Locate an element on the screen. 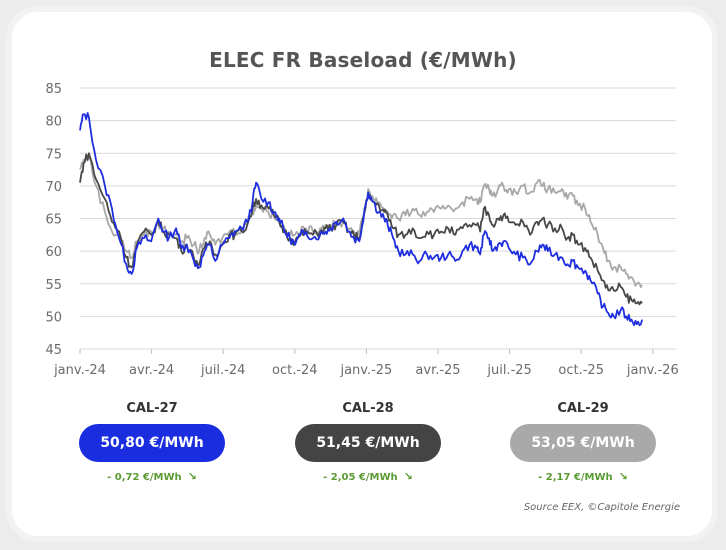 The image size is (726, 550). cal-28-label: CAL-28 is located at coordinates (368, 408).